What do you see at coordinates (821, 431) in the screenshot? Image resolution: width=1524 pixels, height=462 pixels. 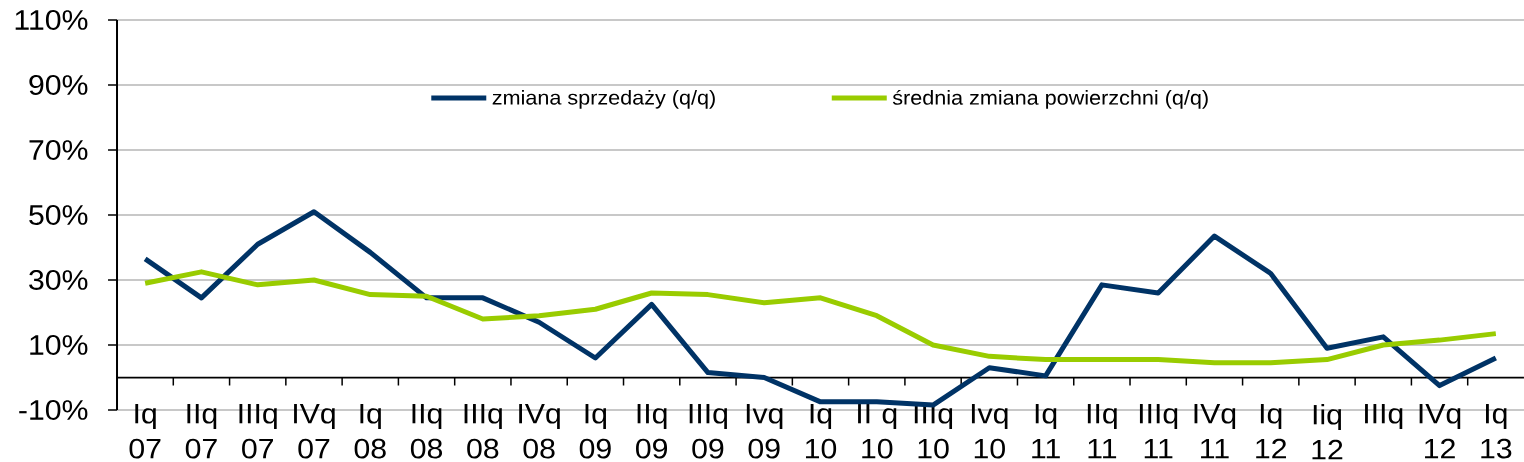 I see `x-tick-label: Iq 10` at bounding box center [821, 431].